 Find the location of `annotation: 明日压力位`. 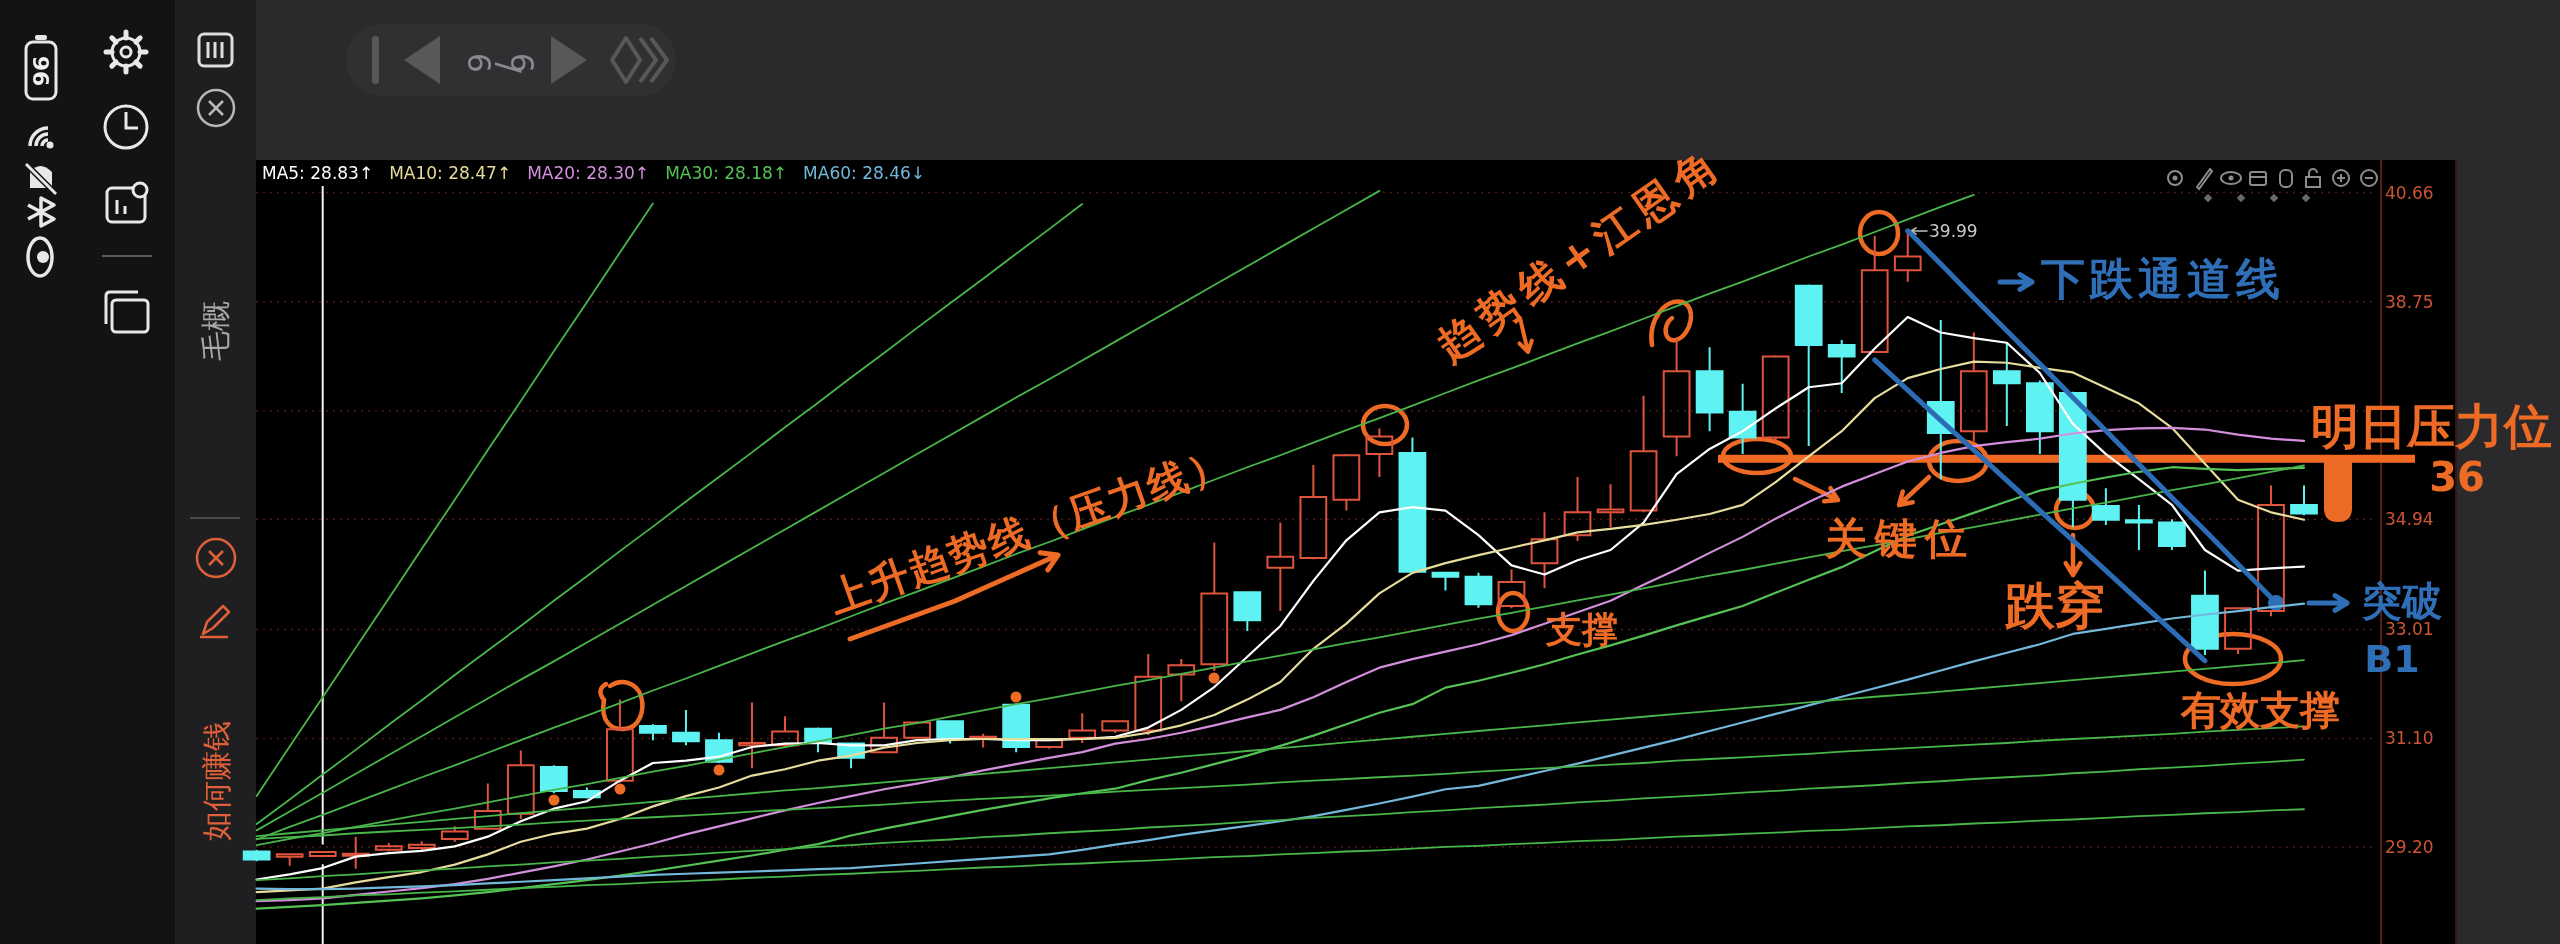

annotation: 明日压力位 is located at coordinates (2431, 426).